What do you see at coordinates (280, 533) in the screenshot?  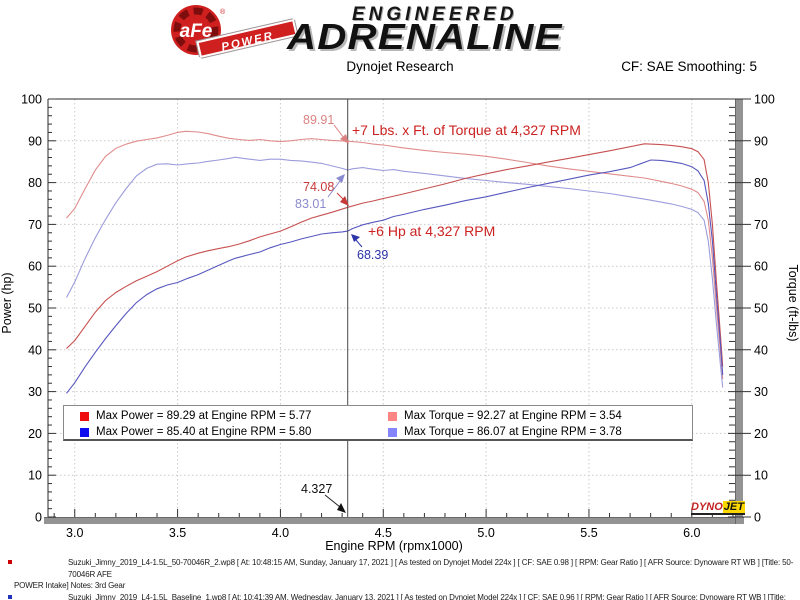 I see `svg-text: 4.0` at bounding box center [280, 533].